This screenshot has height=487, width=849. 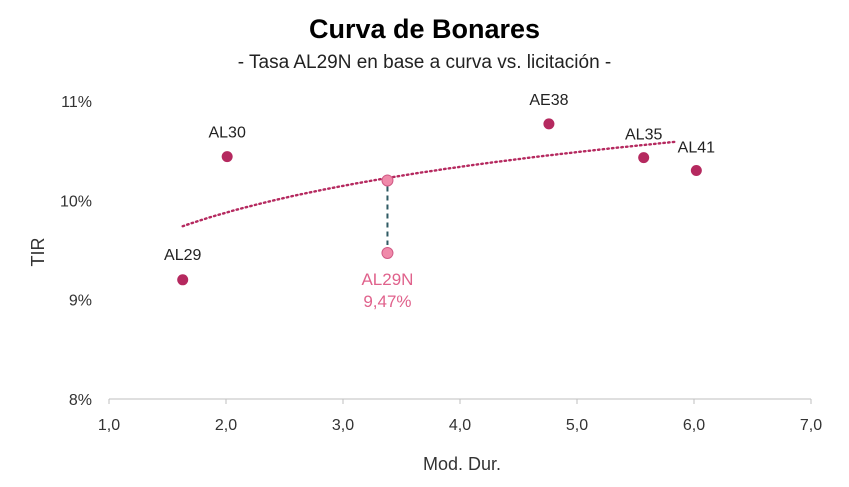 What do you see at coordinates (80, 301) in the screenshot?
I see `y-tick-label: 9%` at bounding box center [80, 301].